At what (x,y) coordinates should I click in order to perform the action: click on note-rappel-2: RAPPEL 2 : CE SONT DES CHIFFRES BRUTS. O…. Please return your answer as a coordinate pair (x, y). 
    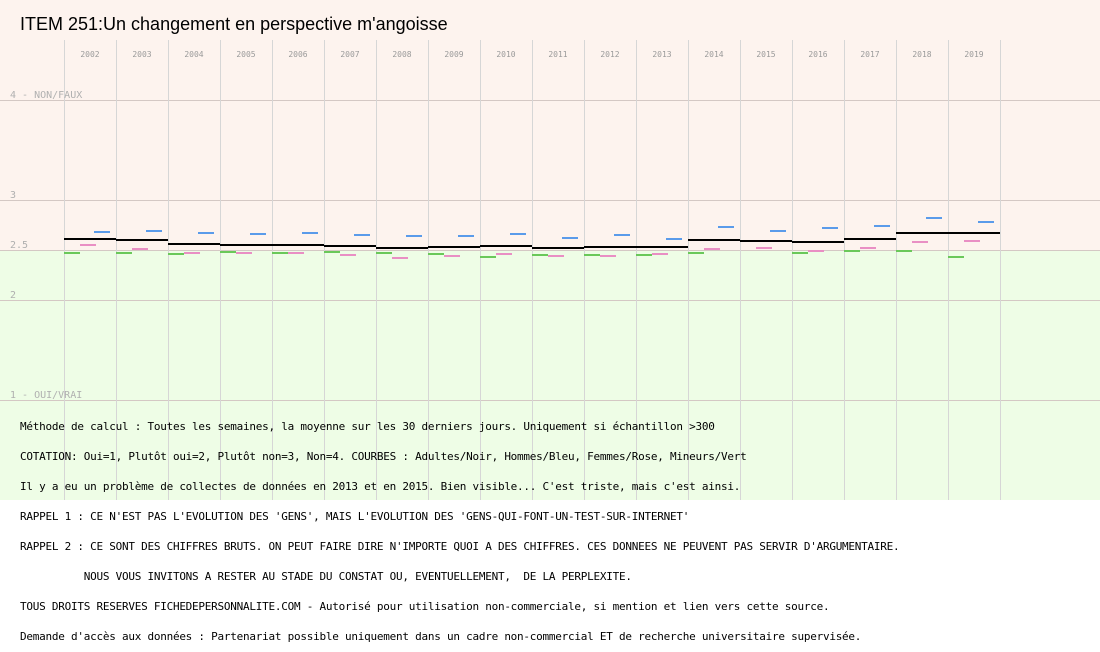
    Looking at the image, I should click on (460, 546).